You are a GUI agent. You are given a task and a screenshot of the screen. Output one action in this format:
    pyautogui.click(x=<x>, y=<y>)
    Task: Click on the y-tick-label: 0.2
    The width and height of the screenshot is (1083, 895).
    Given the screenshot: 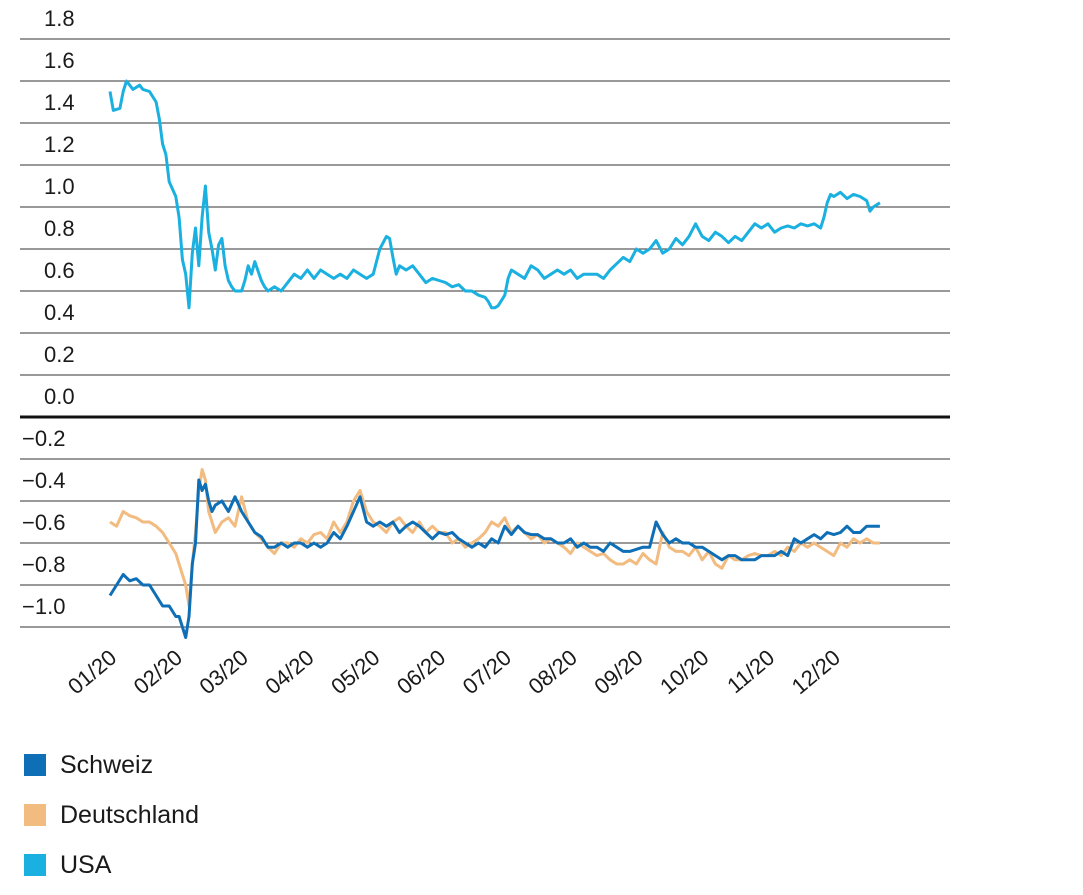 What is the action you would take?
    pyautogui.click(x=59, y=354)
    